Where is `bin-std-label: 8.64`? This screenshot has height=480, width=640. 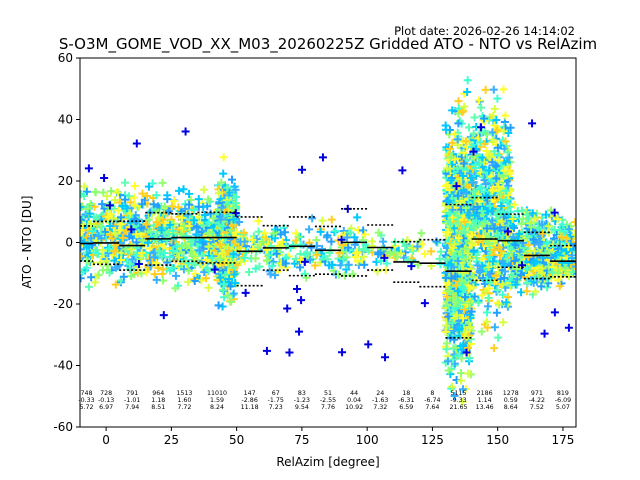
bin-std-label: 8.64 is located at coordinates (511, 407).